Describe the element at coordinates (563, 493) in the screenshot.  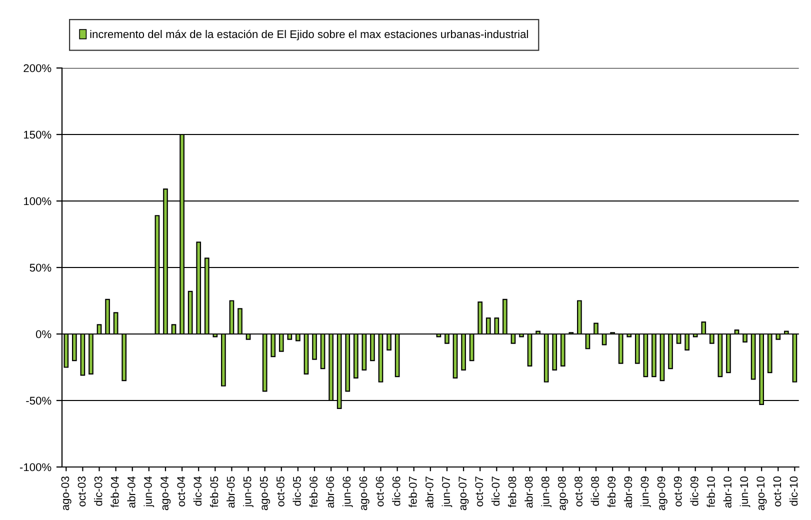
I see `x-tick-label: ago-08` at that location.